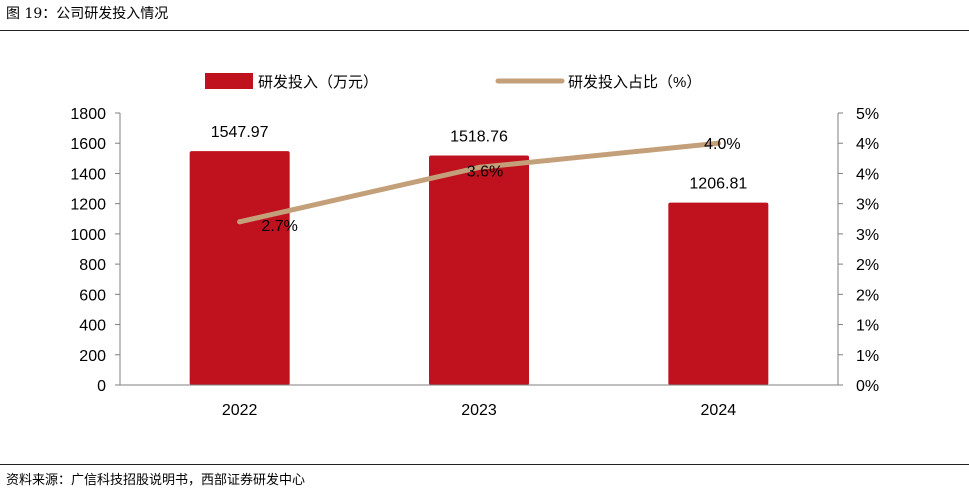  What do you see at coordinates (479, 270) in the screenshot?
I see `bar-2023` at bounding box center [479, 270].